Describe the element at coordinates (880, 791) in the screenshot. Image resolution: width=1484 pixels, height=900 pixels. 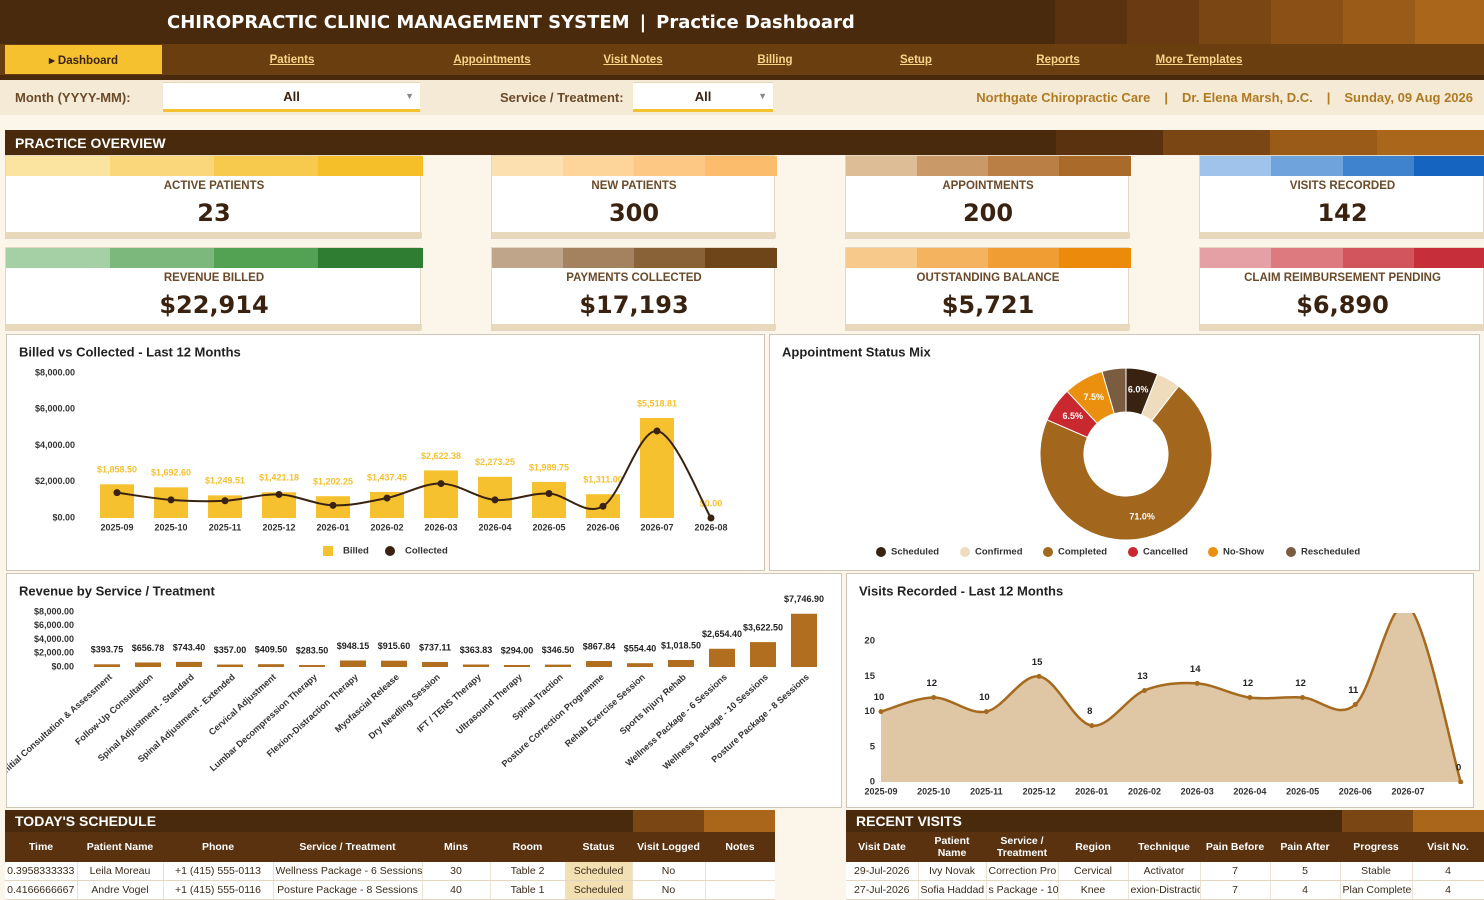
I see `x-tick-label: 2025-09` at that location.